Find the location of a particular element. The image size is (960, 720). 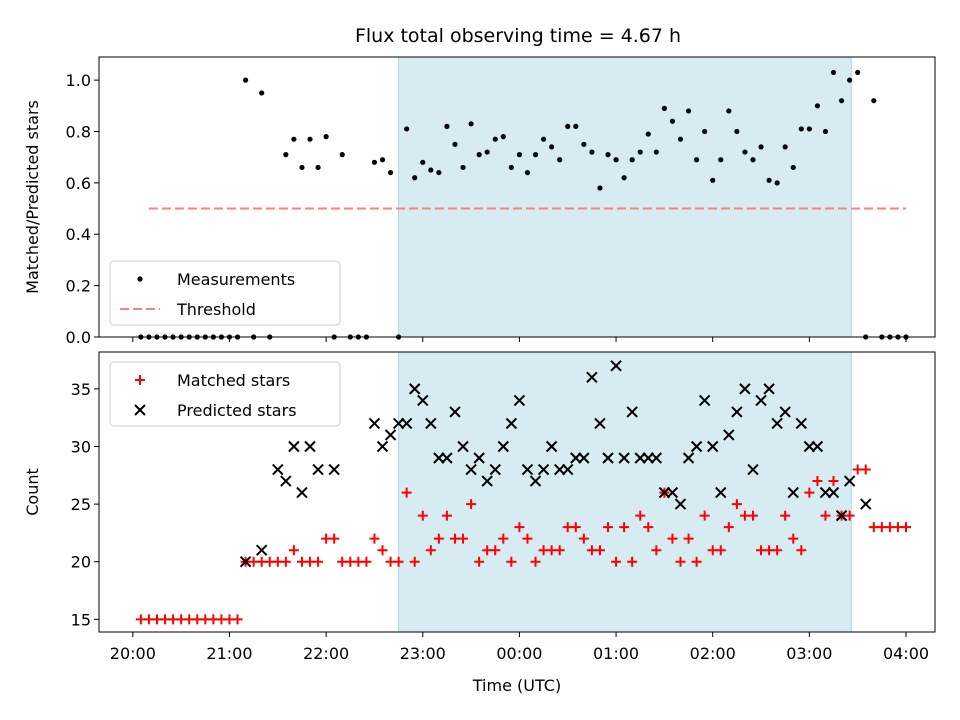

x-tick-label: 20:00 is located at coordinates (133, 653).